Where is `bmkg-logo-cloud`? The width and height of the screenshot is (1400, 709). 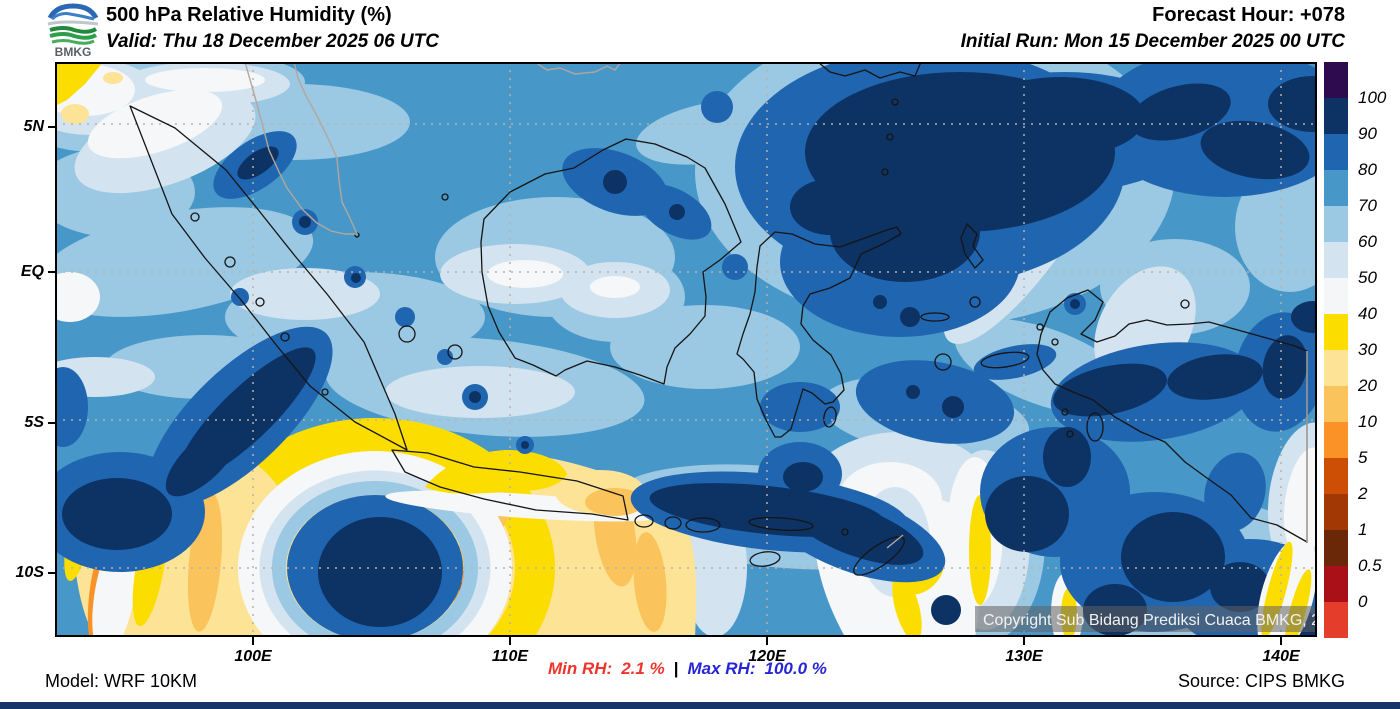
bmkg-logo-cloud is located at coordinates (73, 14).